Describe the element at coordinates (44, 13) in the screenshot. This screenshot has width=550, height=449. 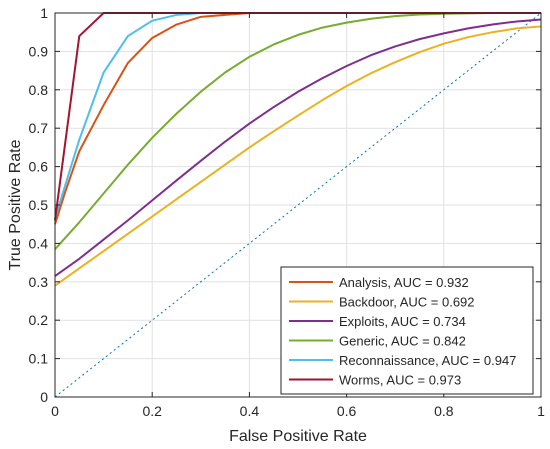
I see `y-tick-label: 1` at that location.